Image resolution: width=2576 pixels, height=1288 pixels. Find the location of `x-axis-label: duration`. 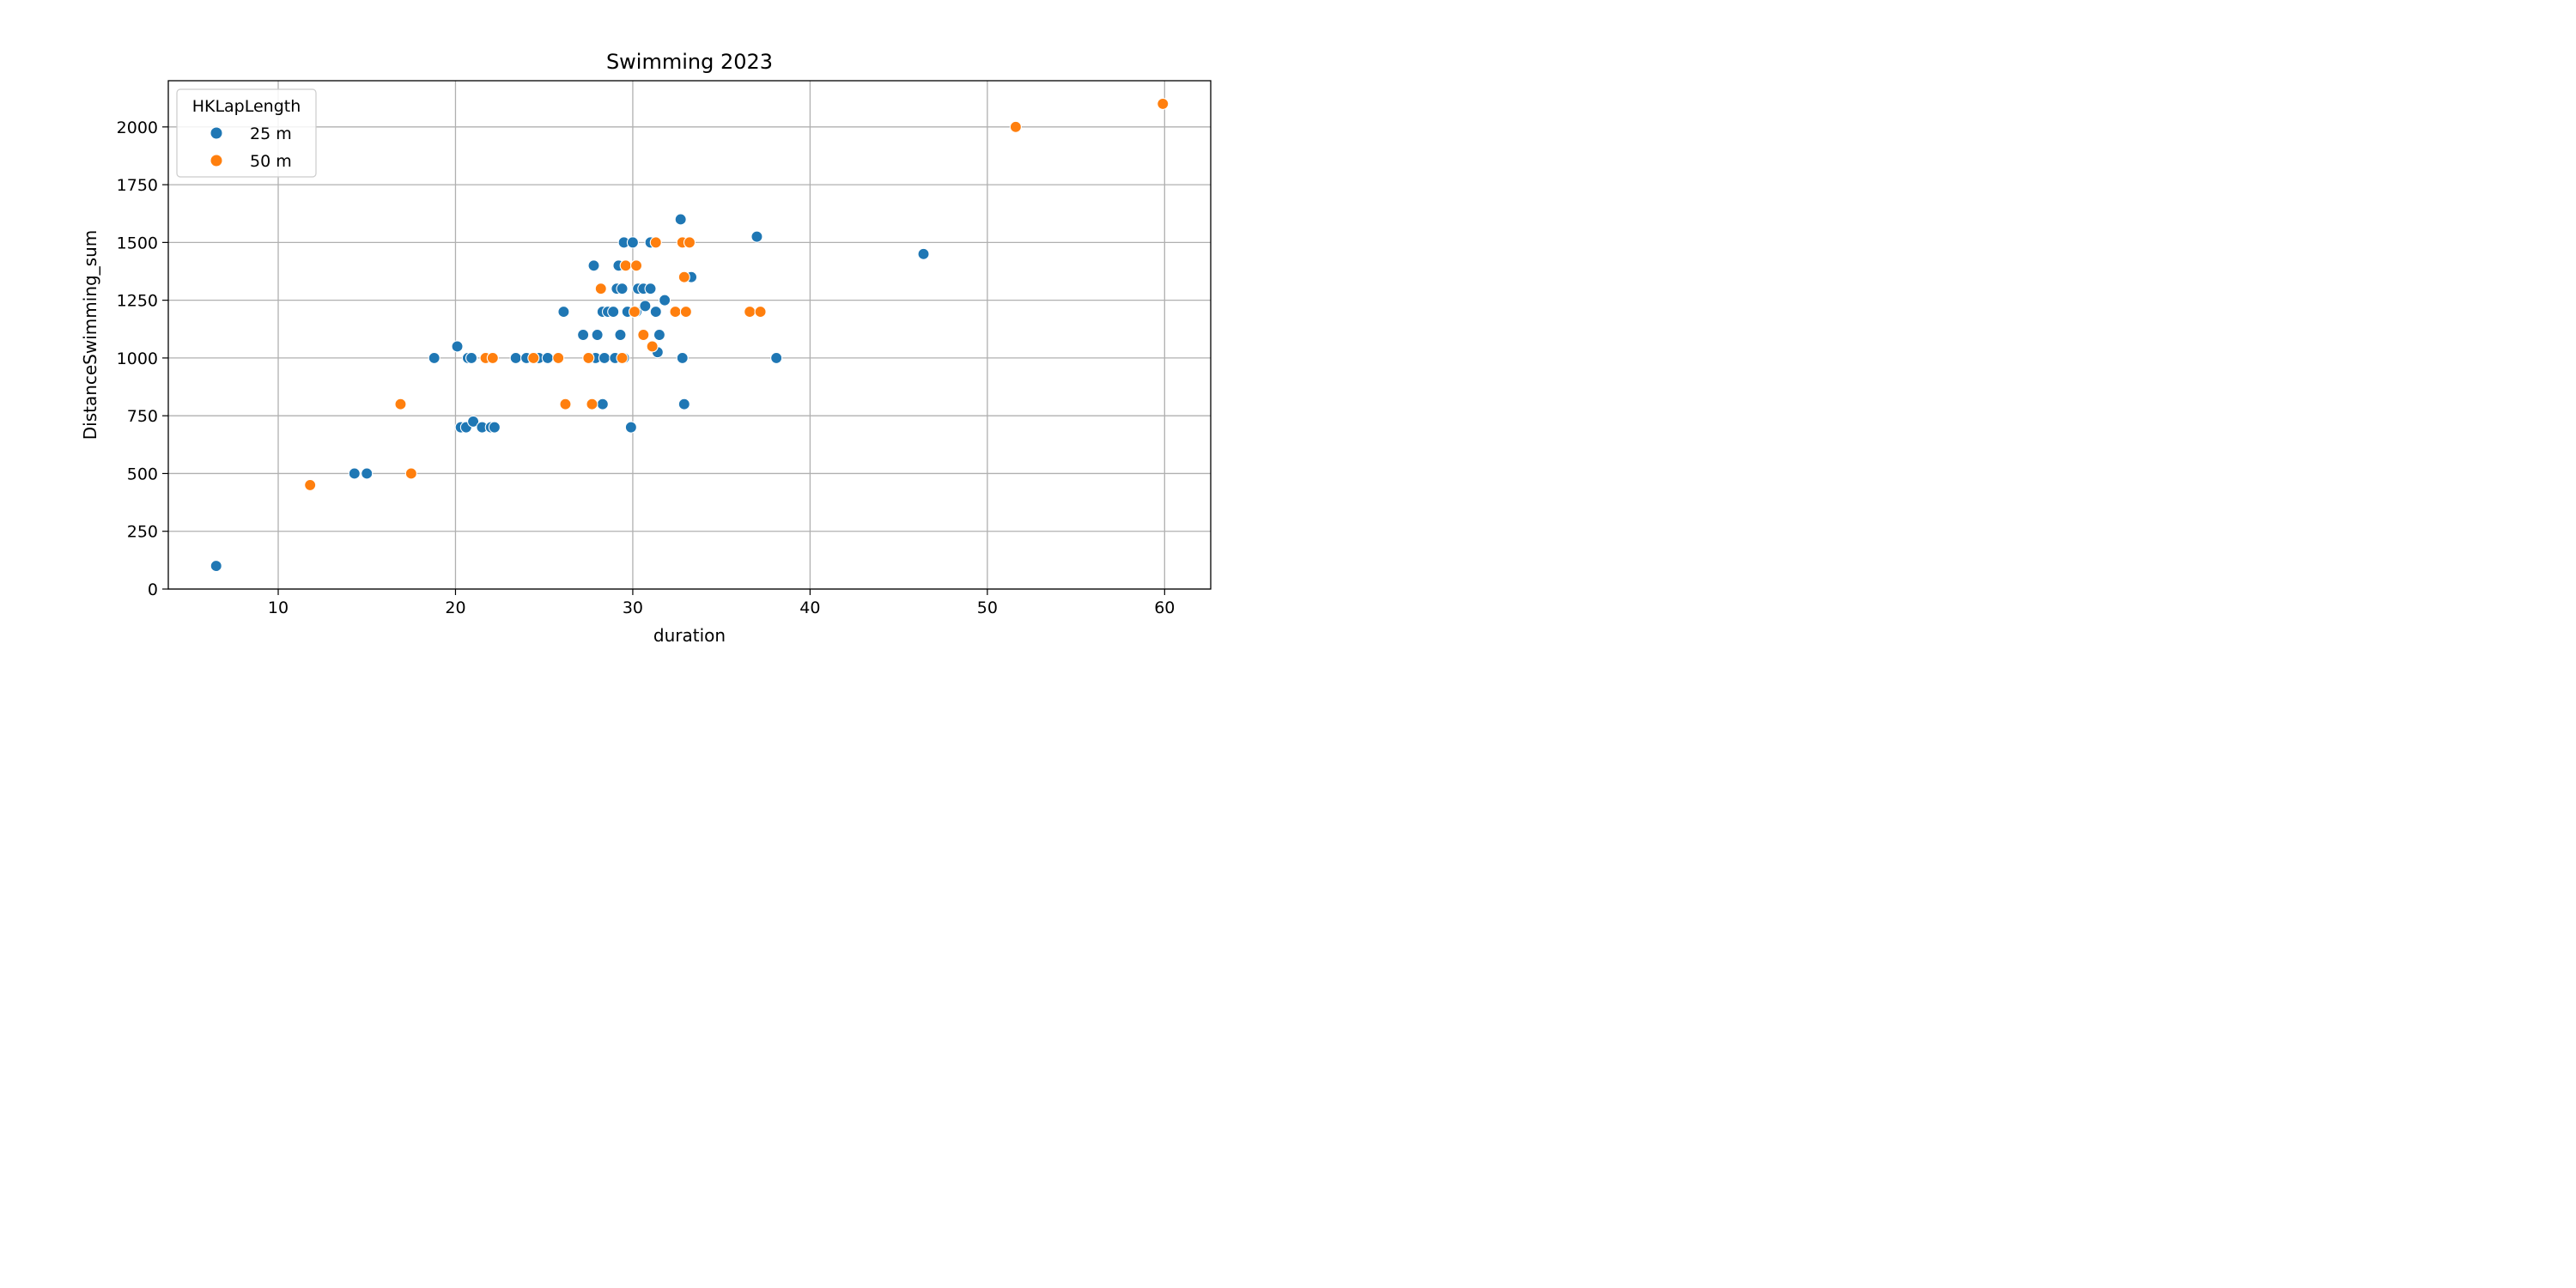

x-axis-label: duration is located at coordinates (689, 636).